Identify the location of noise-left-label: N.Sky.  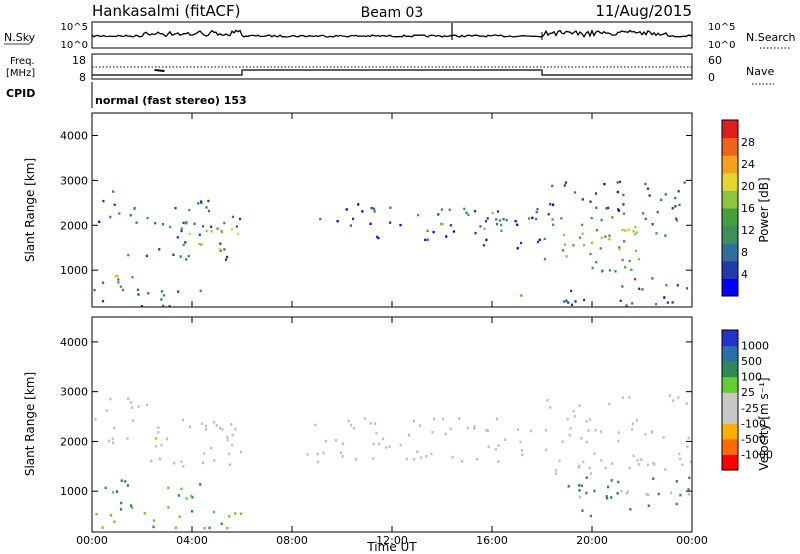
(20, 37).